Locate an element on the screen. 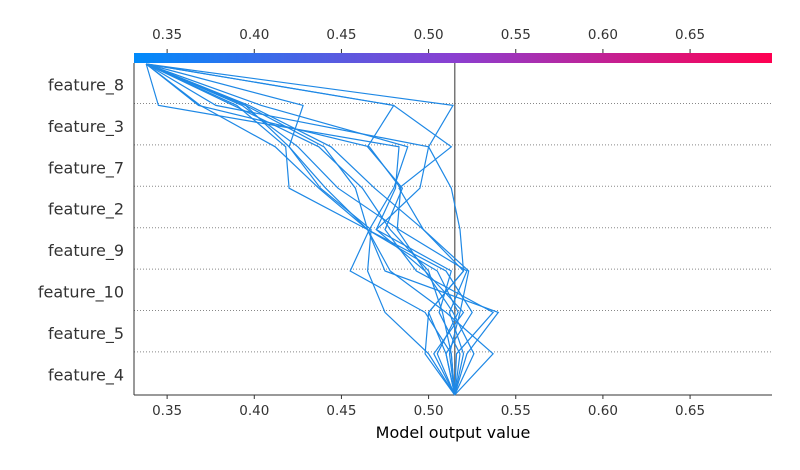 The image size is (800, 470). x-tick-label-top: 0.65 is located at coordinates (690, 35).